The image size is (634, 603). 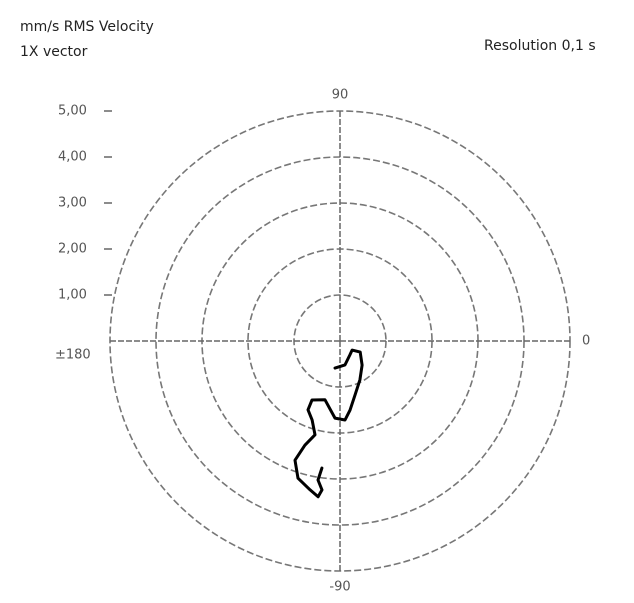 What do you see at coordinates (73, 355) in the screenshot?
I see `angle-tick-label: ±180` at bounding box center [73, 355].